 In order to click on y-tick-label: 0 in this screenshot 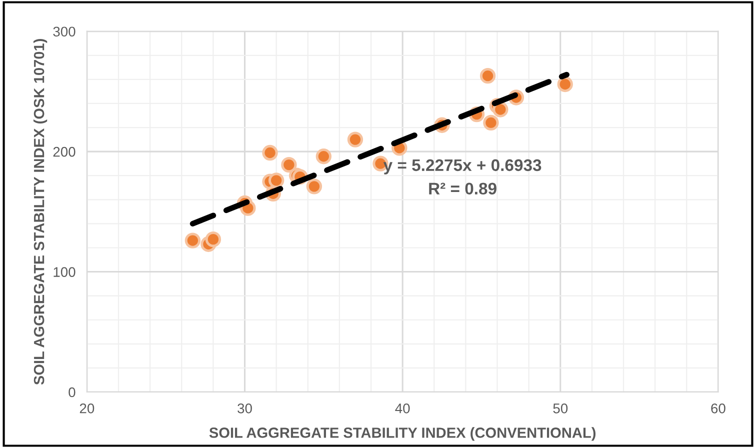, I will do `click(72, 392)`.